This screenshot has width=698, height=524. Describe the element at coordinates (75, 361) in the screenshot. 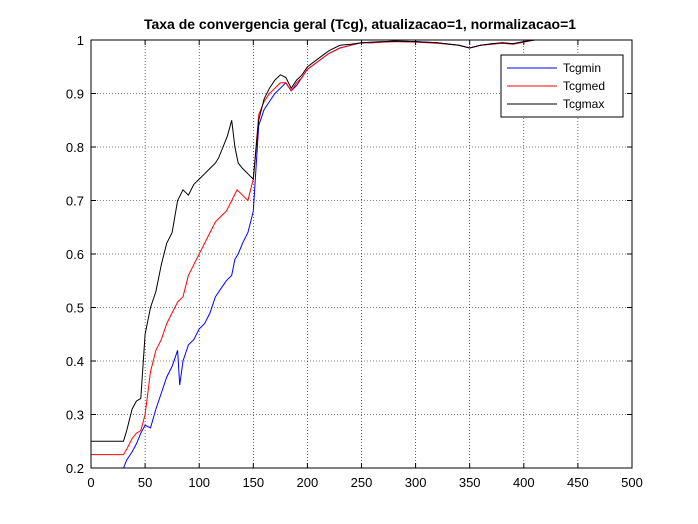

I see `y-tick-label: 0.4` at that location.